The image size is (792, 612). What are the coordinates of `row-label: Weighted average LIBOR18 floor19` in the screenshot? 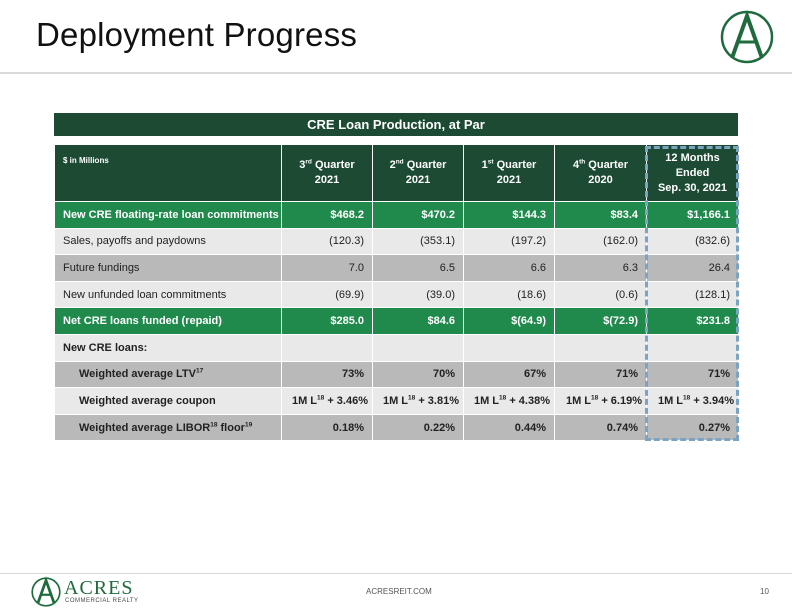 It's located at (168, 427).